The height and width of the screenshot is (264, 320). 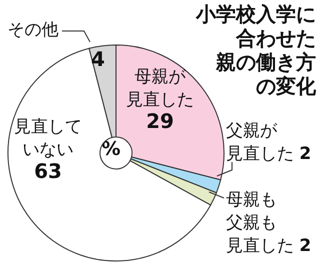 I want to click on text: 小学校入学に合わせた親の働き方の変化, so click(x=256, y=50).